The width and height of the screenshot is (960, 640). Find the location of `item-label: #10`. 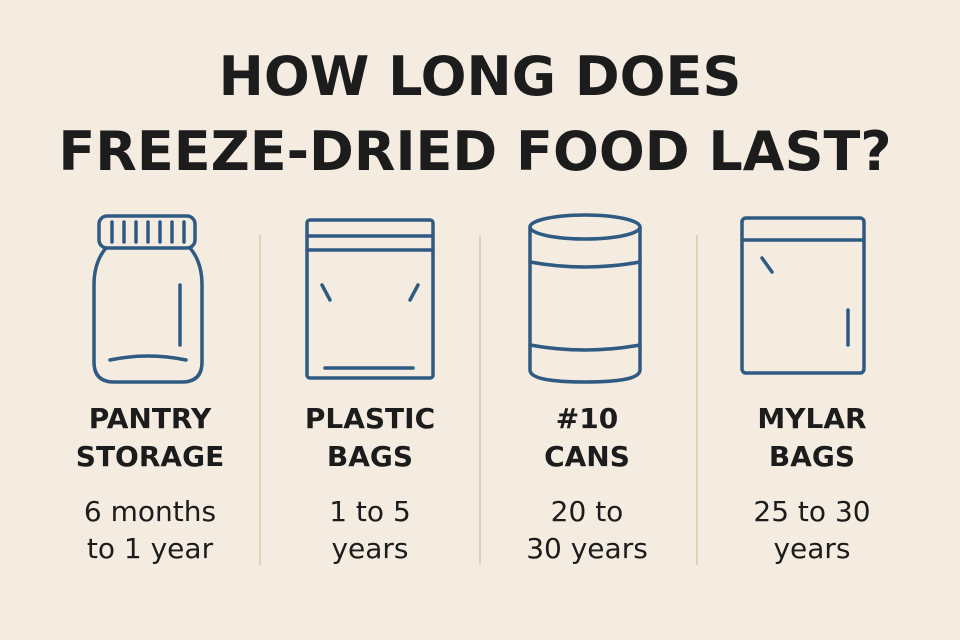

item-label: #10 is located at coordinates (587, 418).